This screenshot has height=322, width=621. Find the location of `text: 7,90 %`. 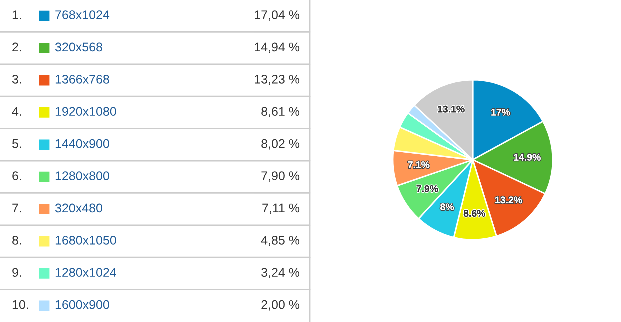

text: 7,90 % is located at coordinates (281, 177).